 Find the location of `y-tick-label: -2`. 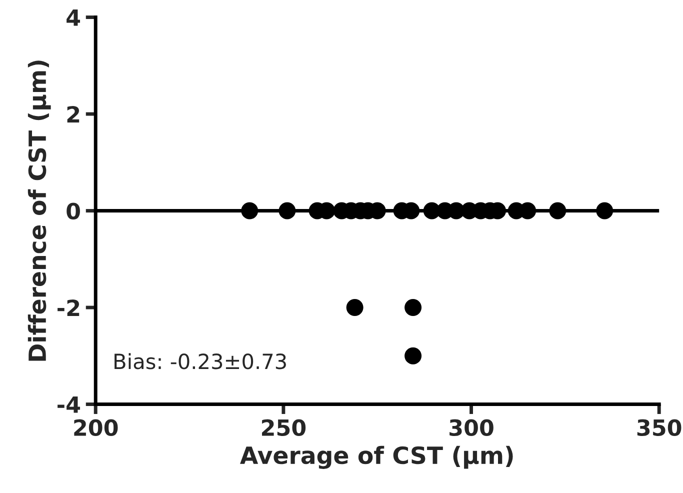

y-tick-label: -2 is located at coordinates (69, 307).